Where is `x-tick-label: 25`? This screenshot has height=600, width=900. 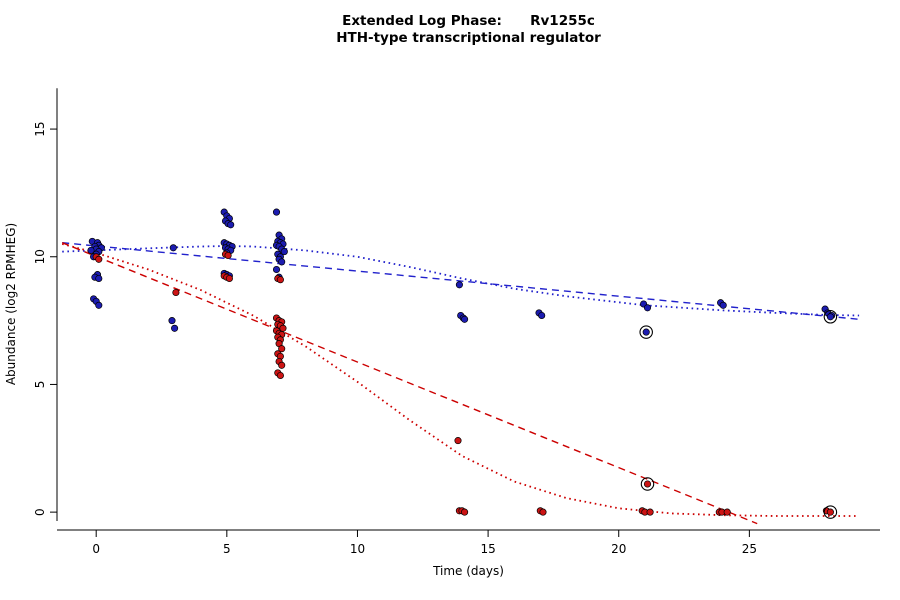 x-tick-label: 25 is located at coordinates (749, 549).